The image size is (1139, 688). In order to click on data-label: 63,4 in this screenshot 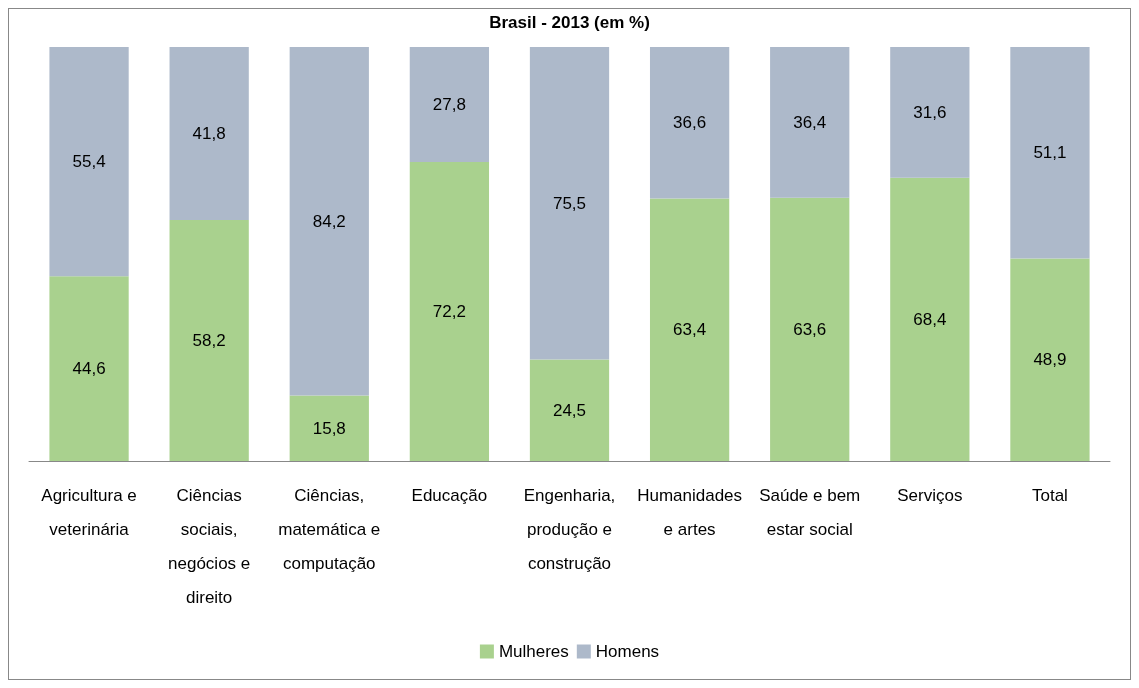, I will do `click(690, 330)`.